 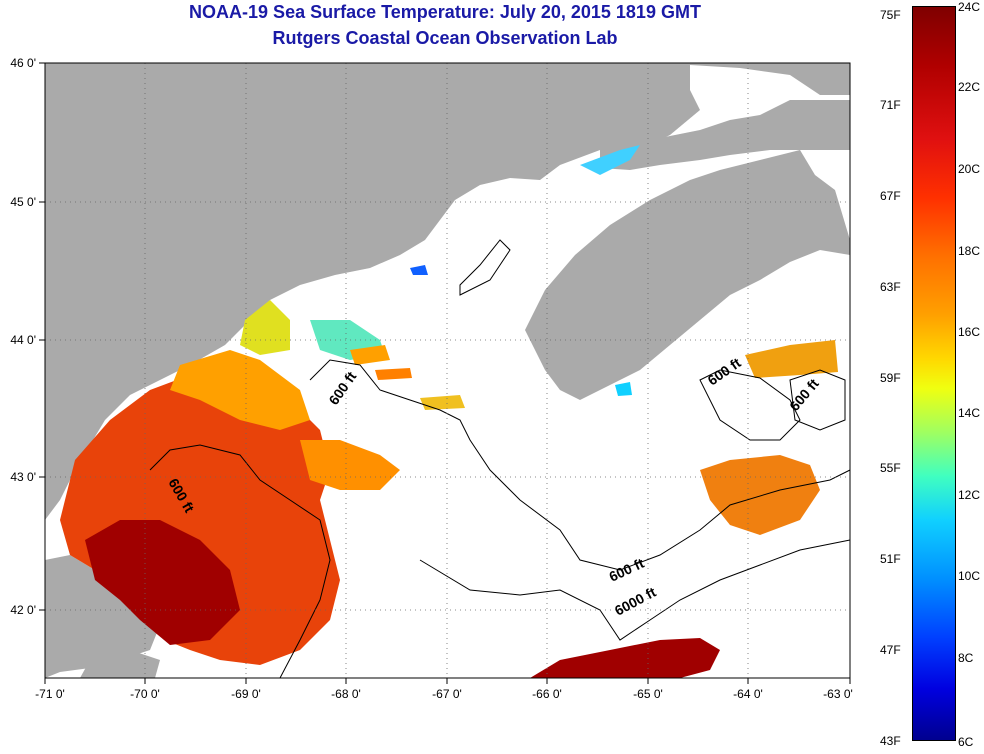 What do you see at coordinates (969, 7) in the screenshot?
I see `colorbar-c-label: 24C` at bounding box center [969, 7].